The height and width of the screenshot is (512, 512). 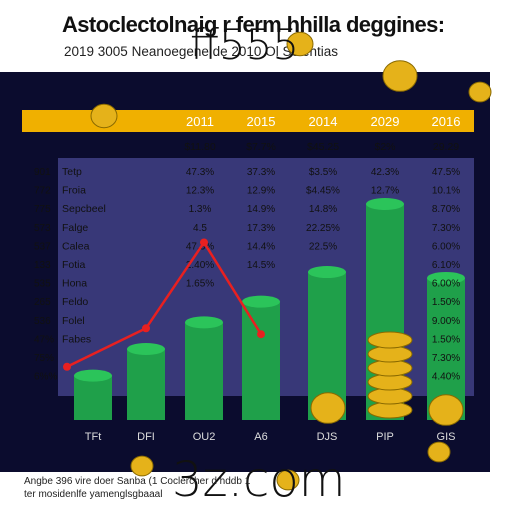 I want to click on table-cell: 12.9%, so click(x=261, y=191).